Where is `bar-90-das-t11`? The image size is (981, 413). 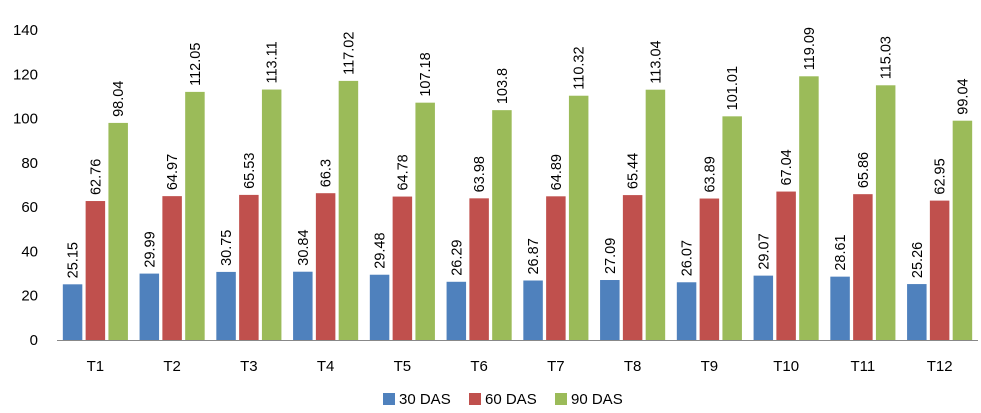 bar-90-das-t11 is located at coordinates (885, 212).